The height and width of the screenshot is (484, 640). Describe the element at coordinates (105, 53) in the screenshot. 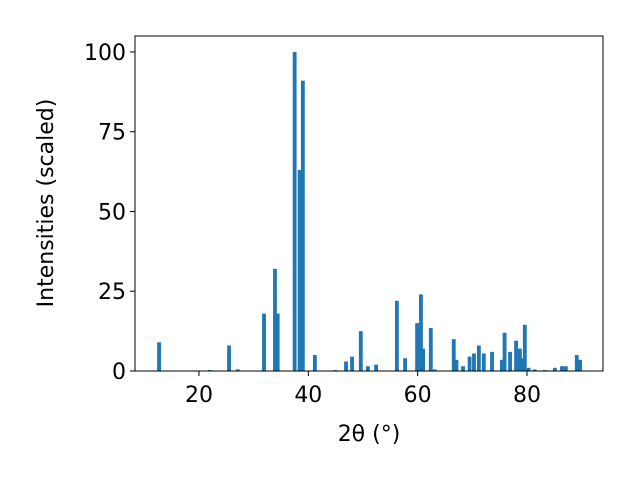

I see `y-tick-label: 100` at that location.